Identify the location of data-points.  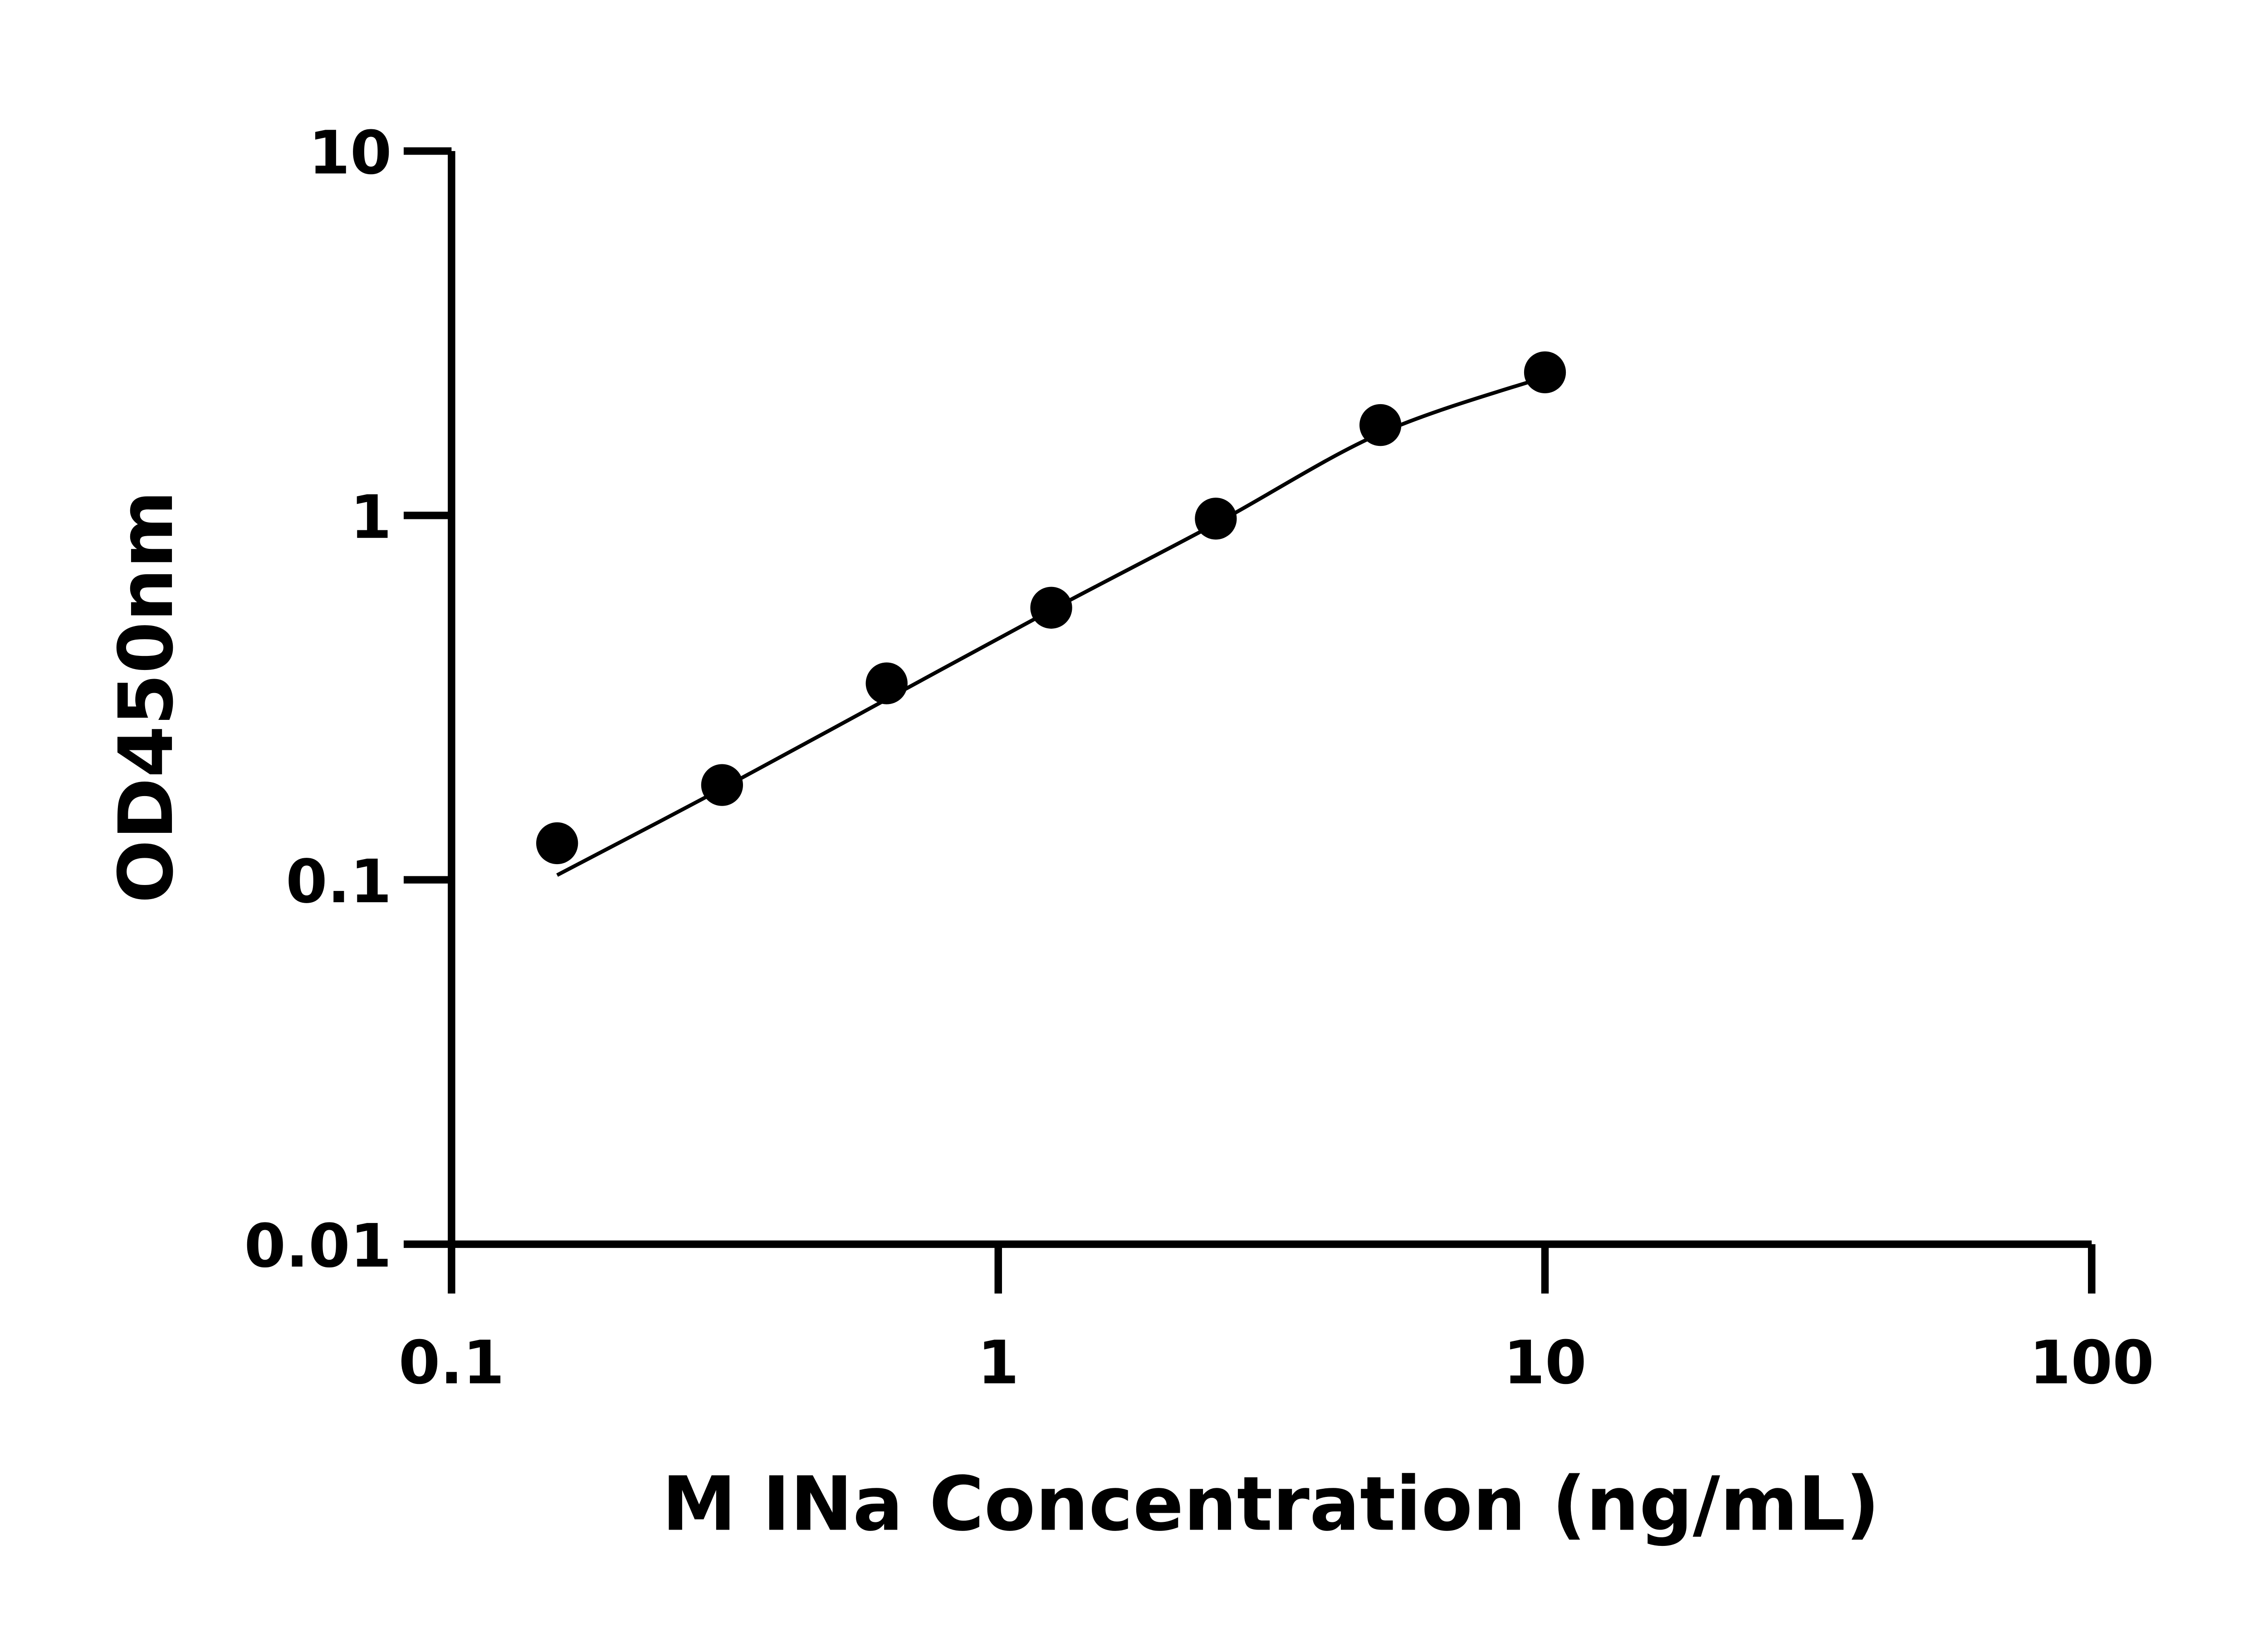
(1051, 608).